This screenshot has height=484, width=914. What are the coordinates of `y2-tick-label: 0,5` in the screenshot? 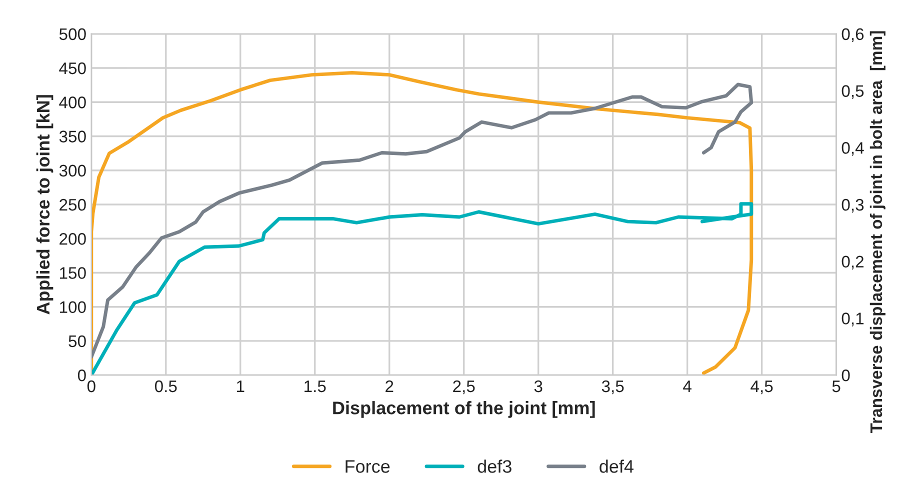 It's located at (853, 92).